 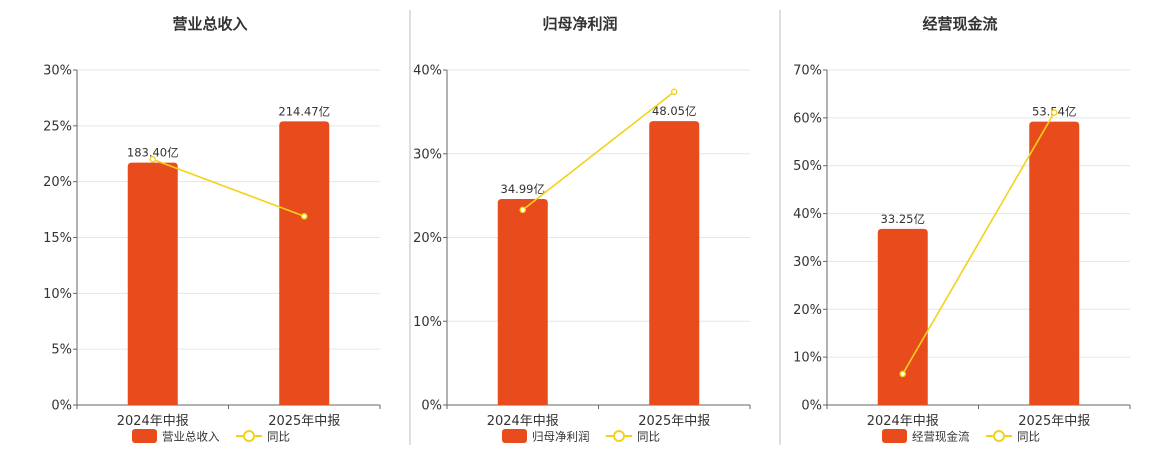 I want to click on legend-label-bar: 归母净利润, so click(x=561, y=437).